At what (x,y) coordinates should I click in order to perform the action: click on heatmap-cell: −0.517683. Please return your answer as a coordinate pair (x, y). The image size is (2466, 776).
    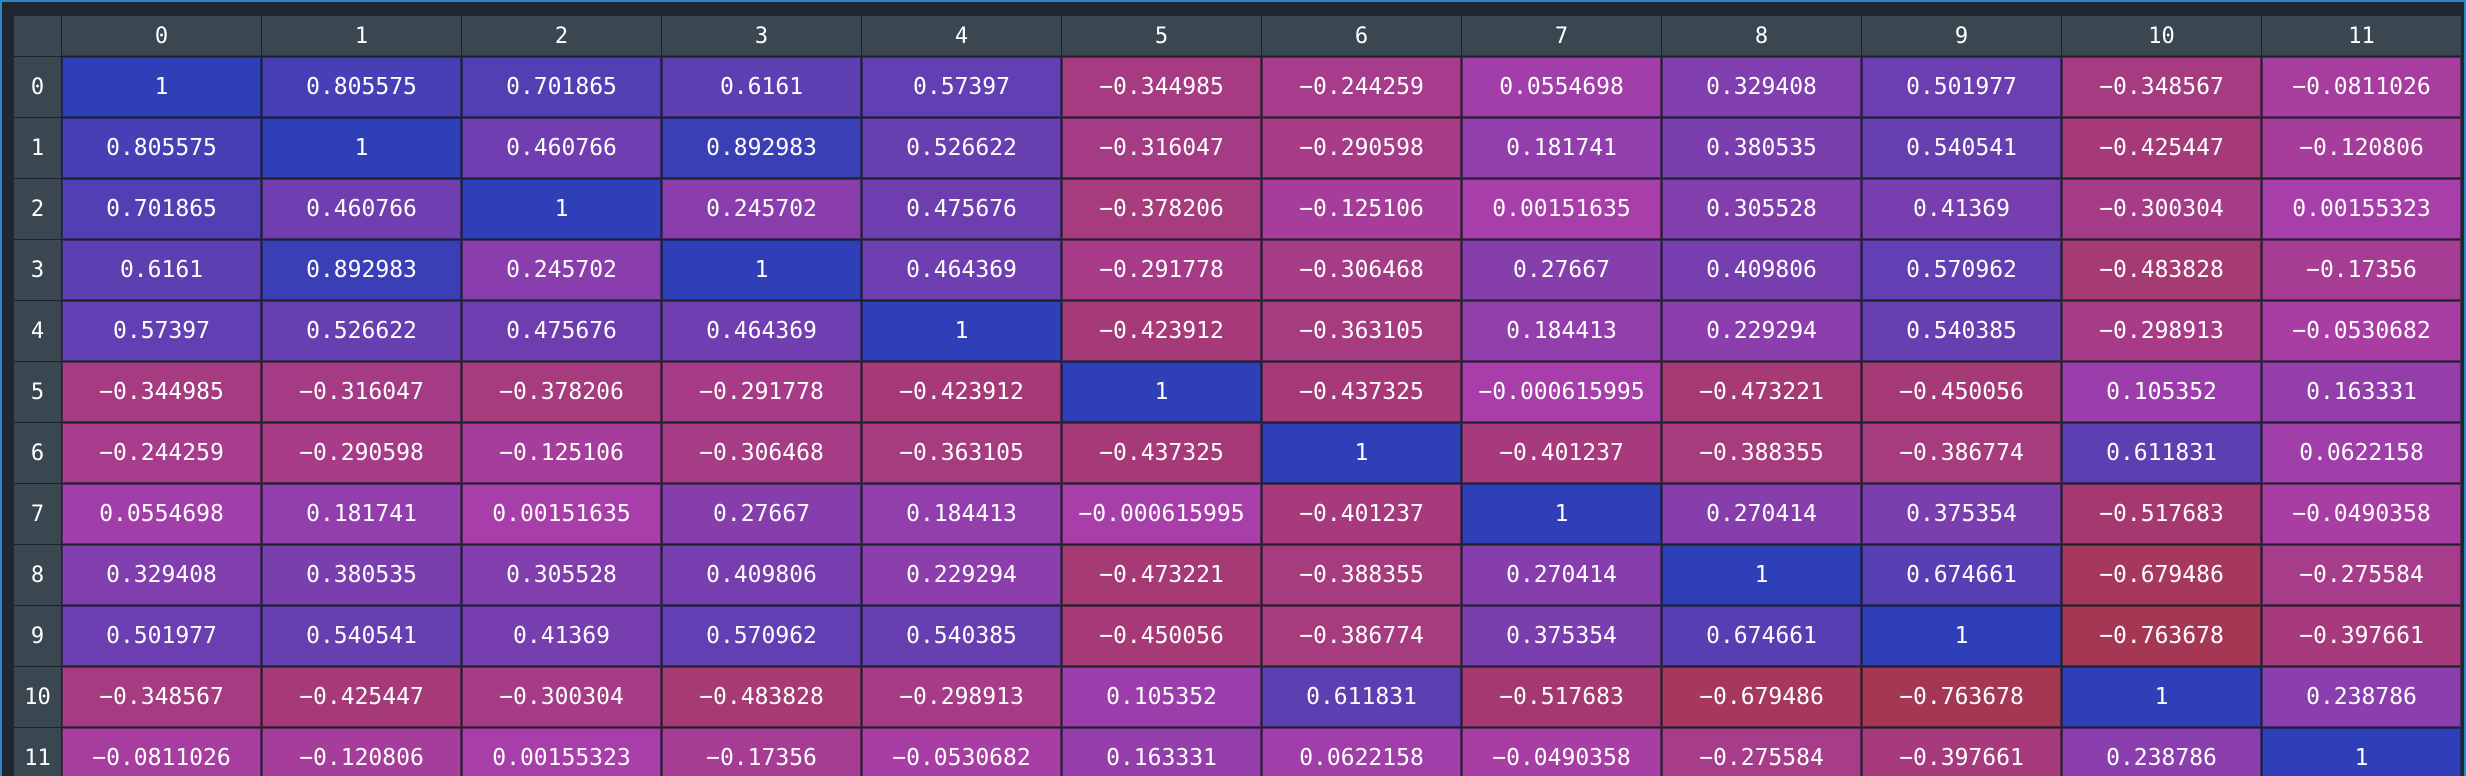
    Looking at the image, I should click on (1561, 697).